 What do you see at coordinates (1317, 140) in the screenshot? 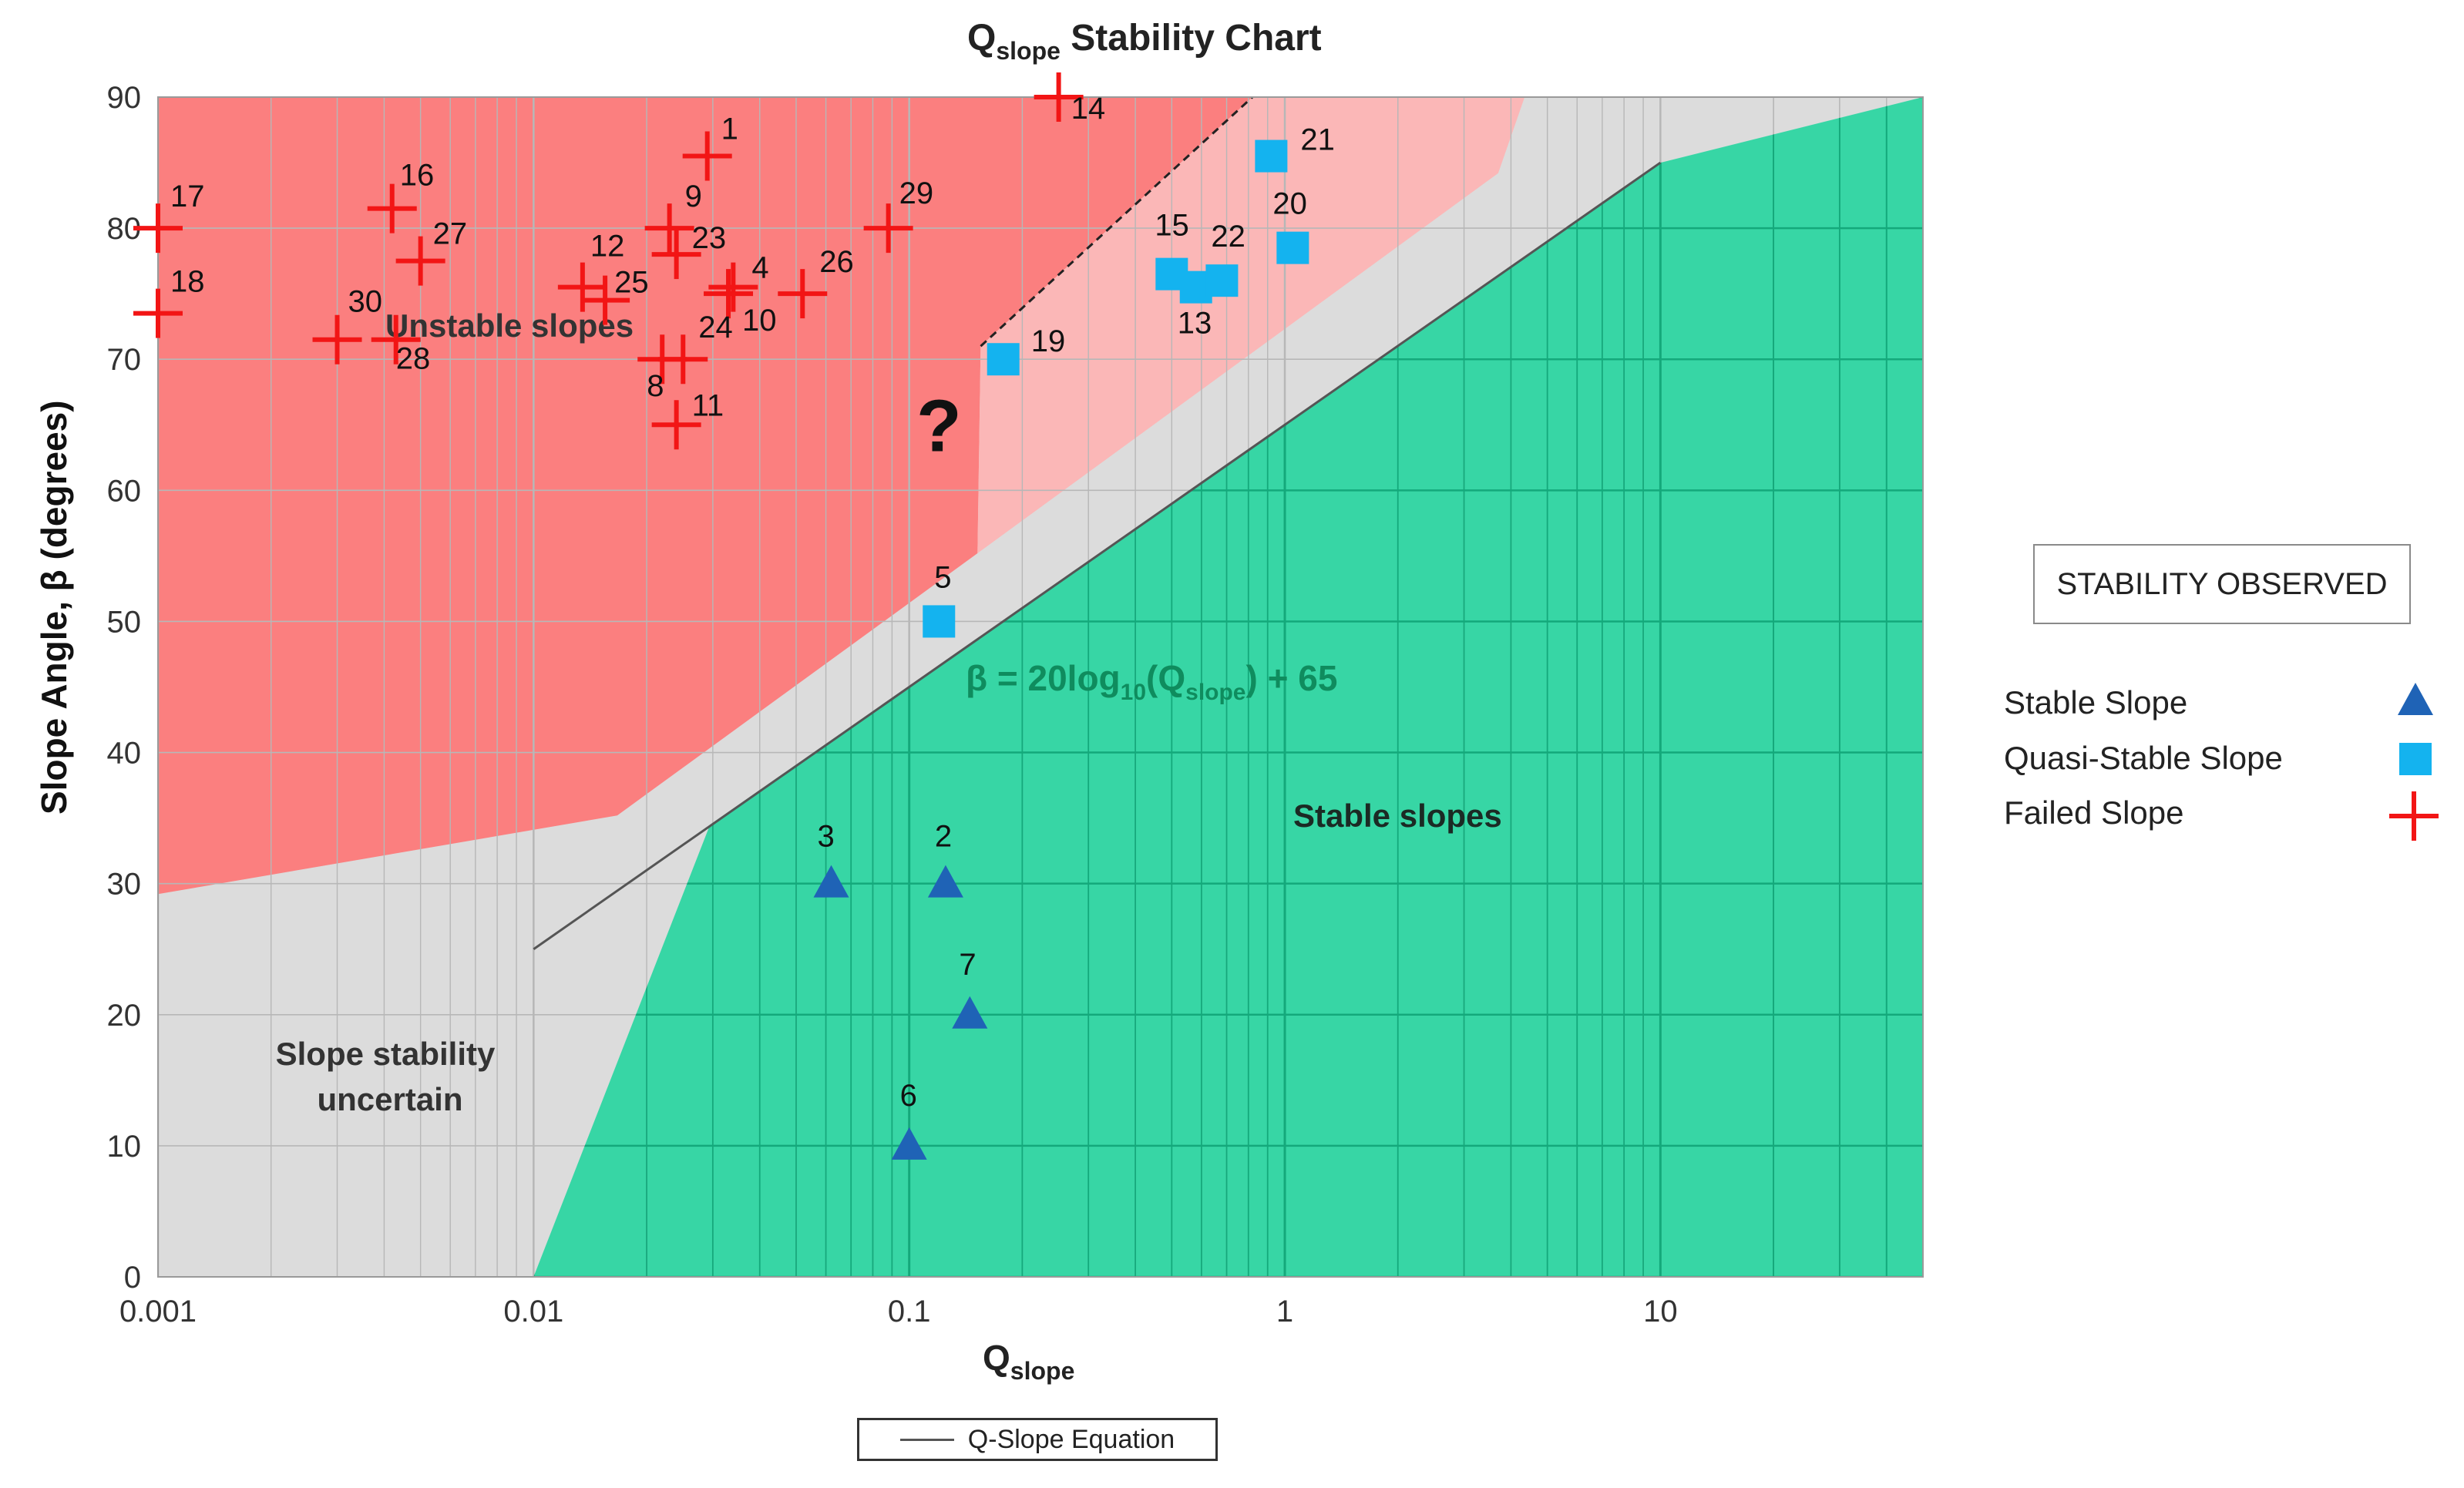
I see `point-label: 21` at bounding box center [1317, 140].